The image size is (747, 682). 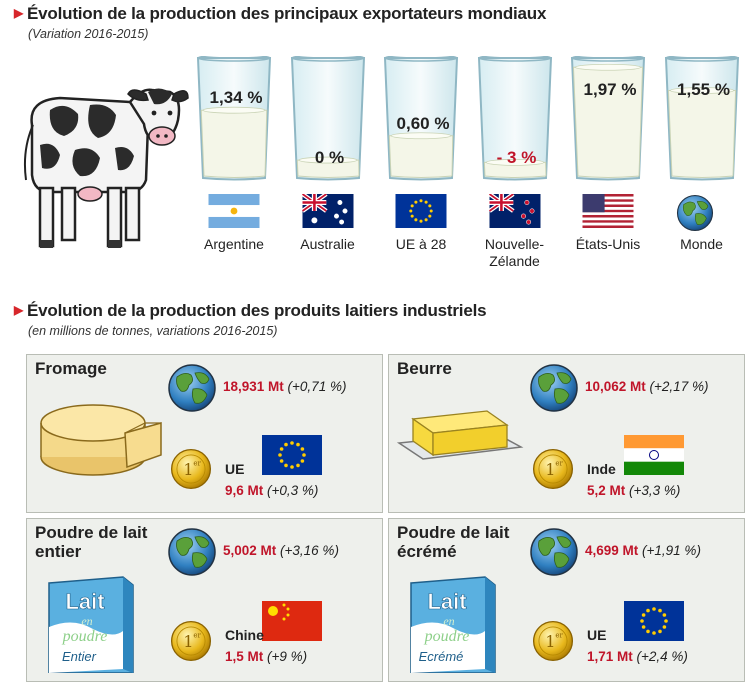 I want to click on leader-production-value: 1,5 Mt (+9 %), so click(x=266, y=656).